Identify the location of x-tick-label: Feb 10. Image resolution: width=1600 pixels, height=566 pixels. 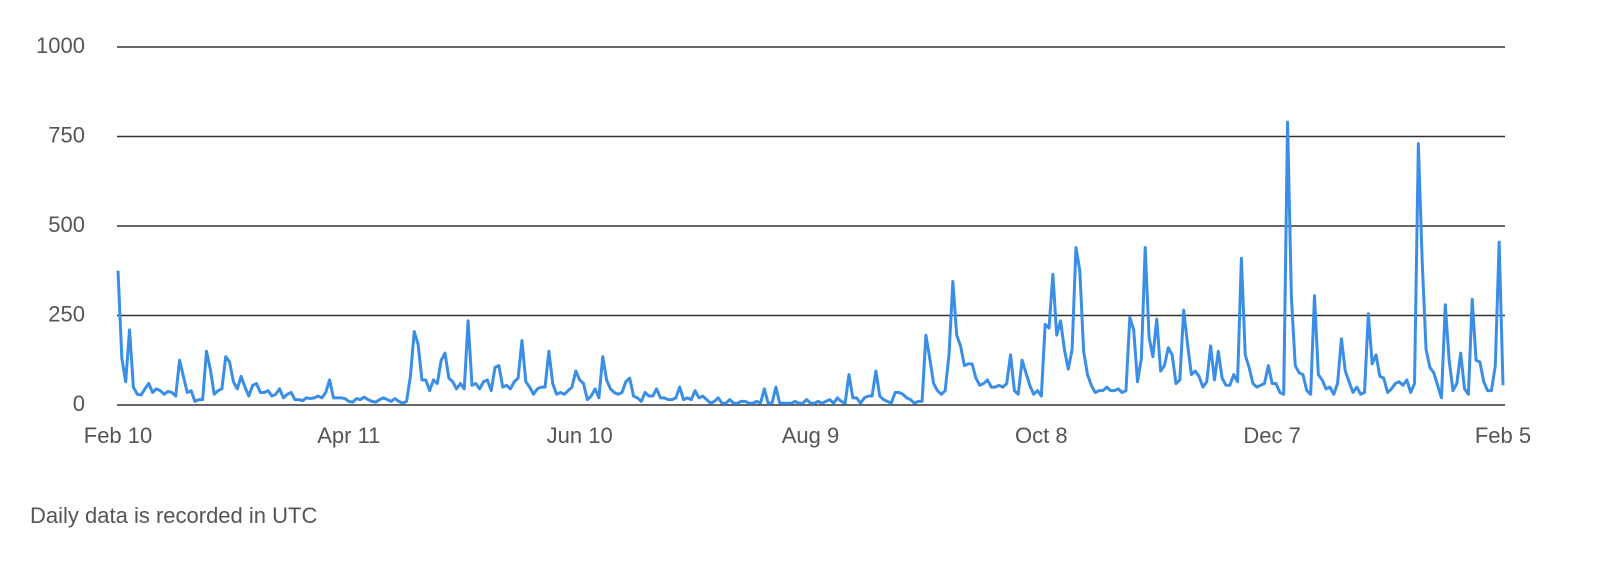
(118, 435).